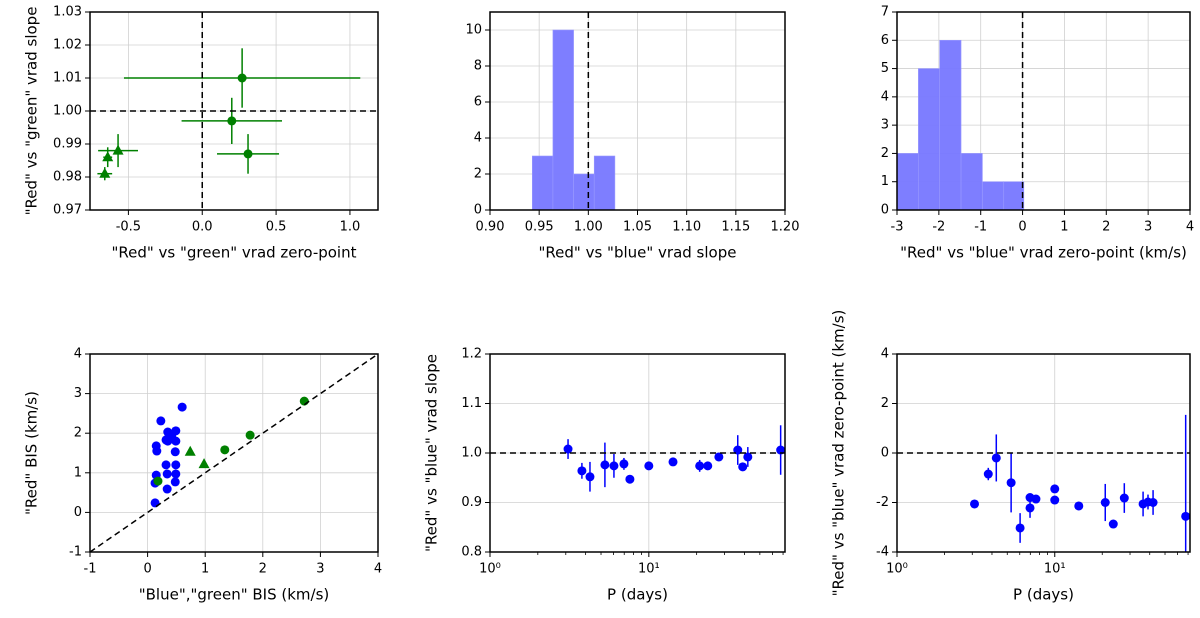  Describe the element at coordinates (490, 569) in the screenshot. I see `x-tick-label: 10⁰` at that location.